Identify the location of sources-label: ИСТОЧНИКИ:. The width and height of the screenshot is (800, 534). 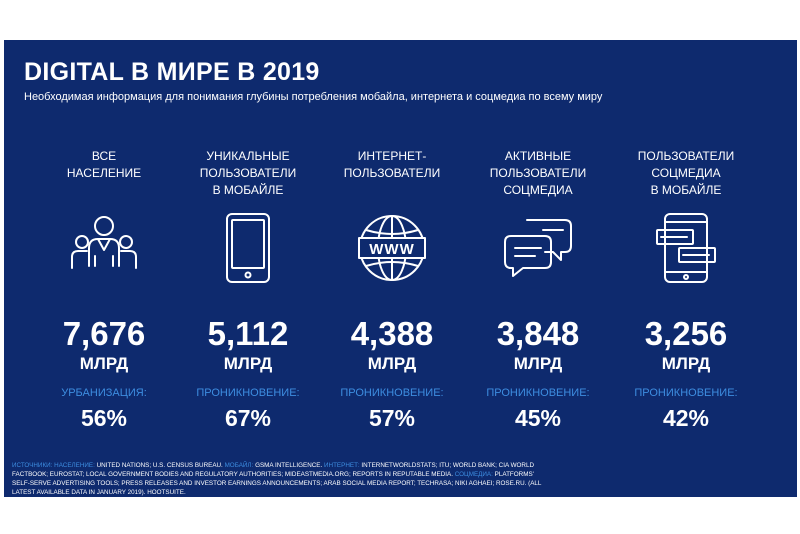
(32, 465).